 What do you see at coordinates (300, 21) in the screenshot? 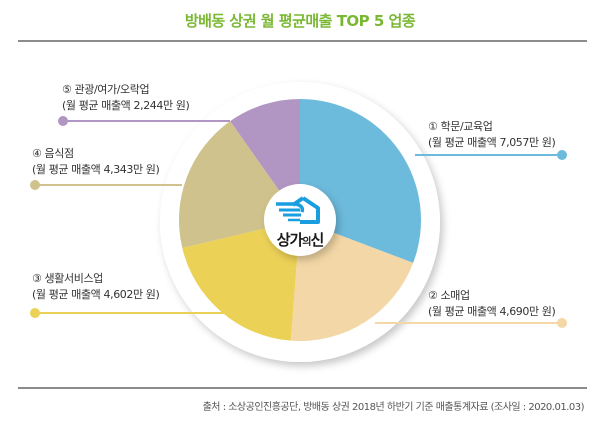
I see `chart-title: 방배동 상권 월 평균매출 TOP 5 업종` at bounding box center [300, 21].